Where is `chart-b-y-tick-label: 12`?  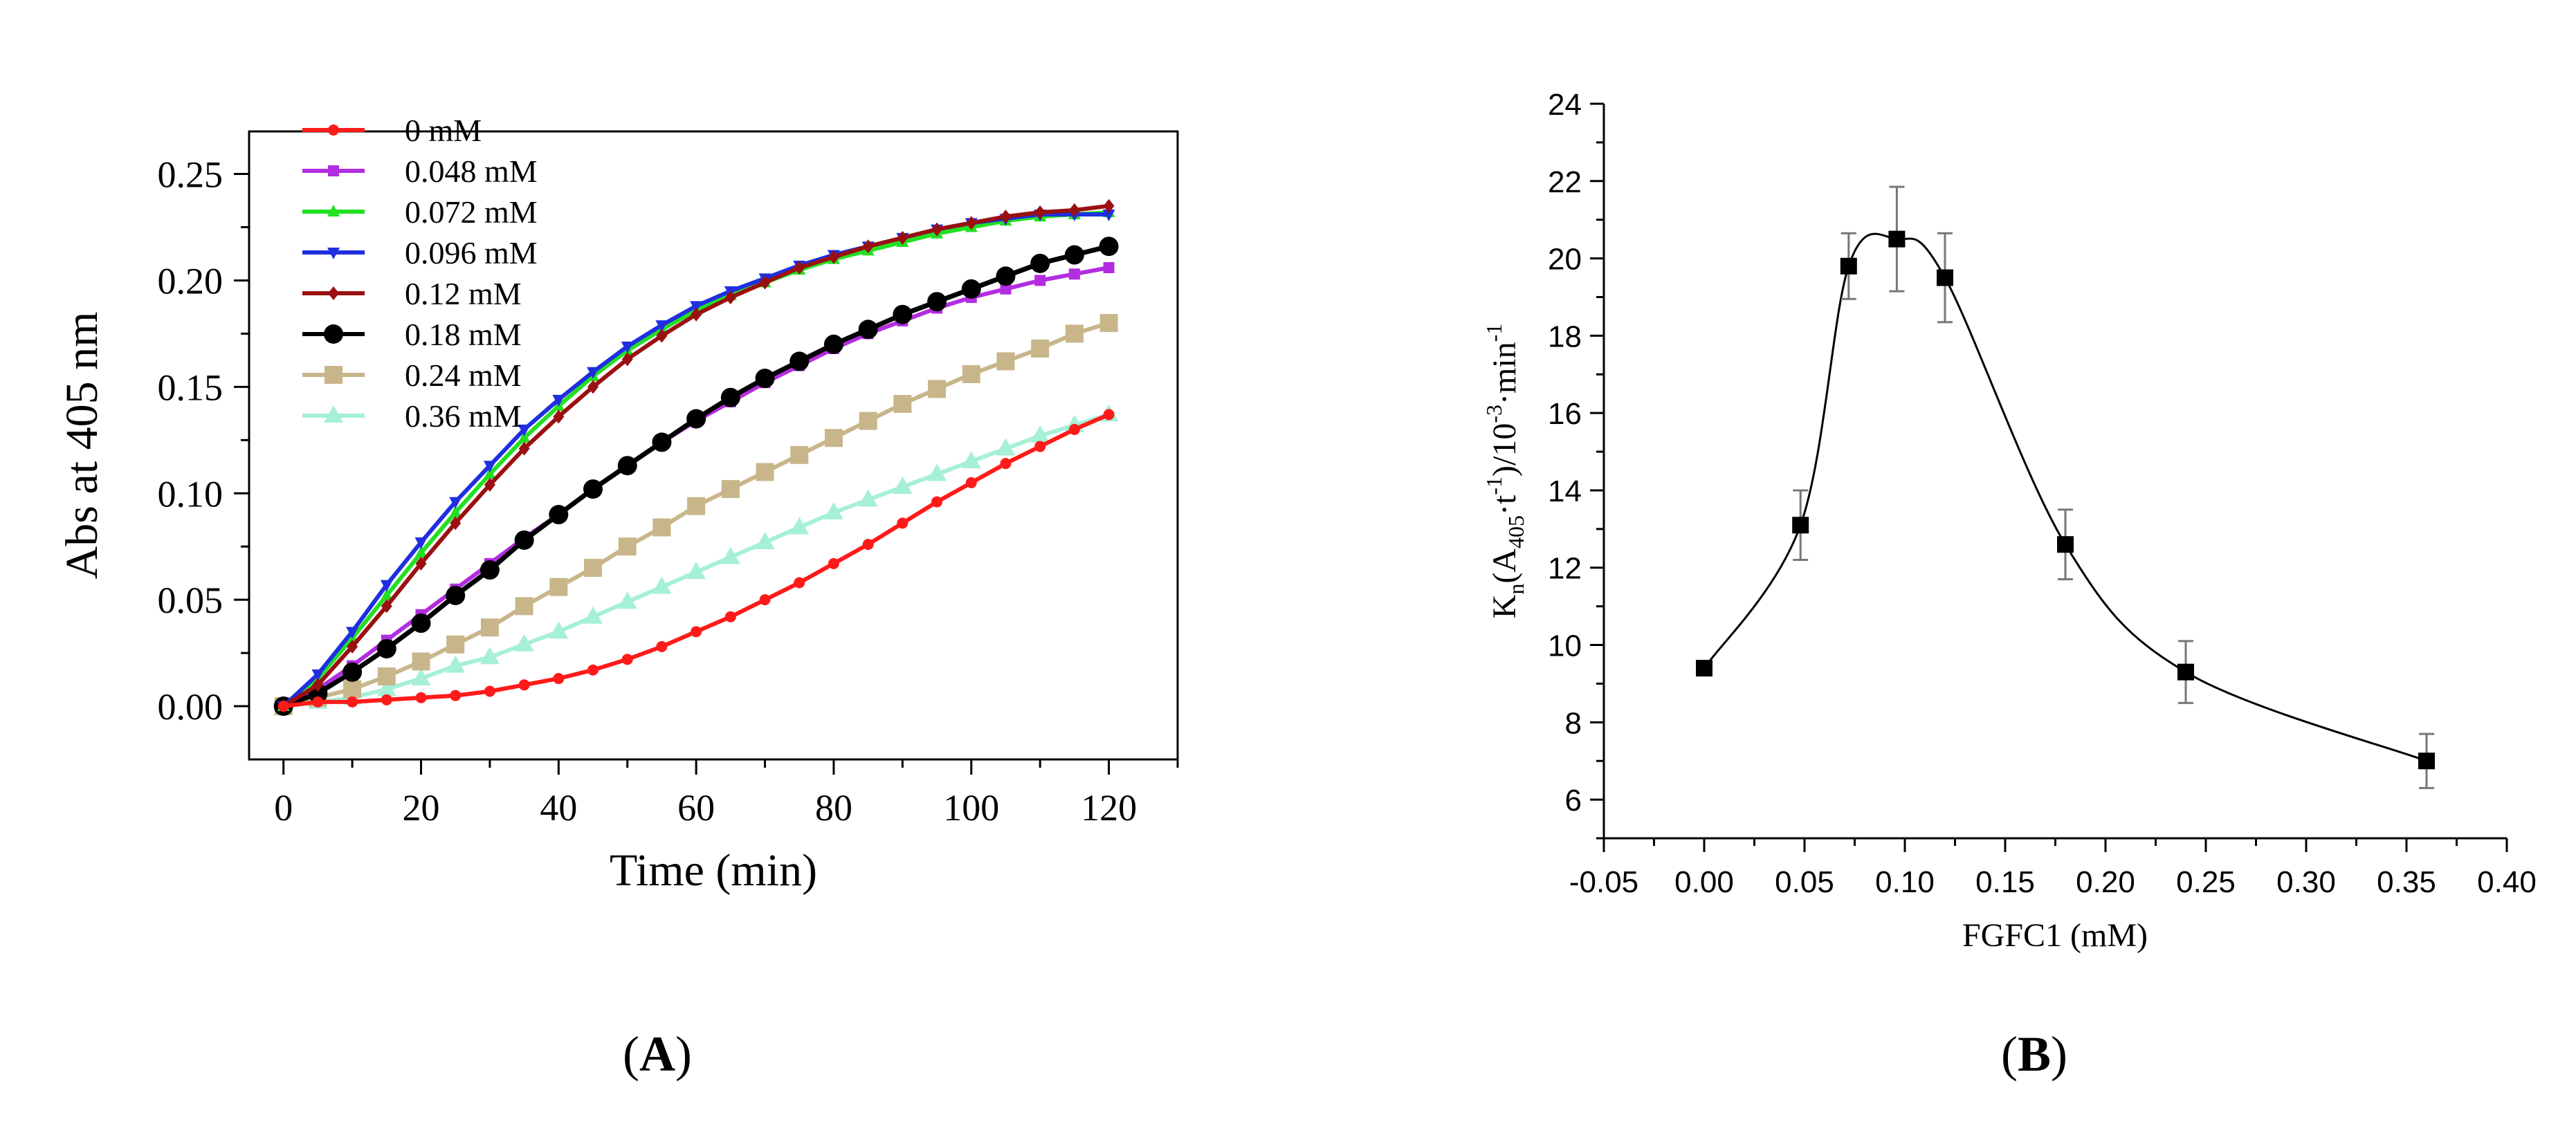 chart-b-y-tick-label: 12 is located at coordinates (1565, 569).